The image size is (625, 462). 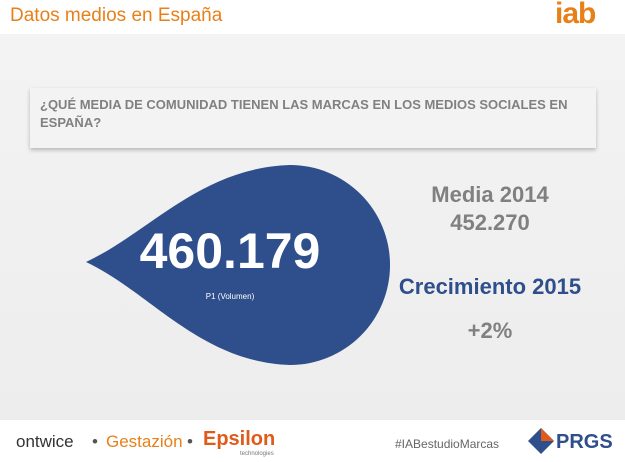 What do you see at coordinates (45, 441) in the screenshot?
I see `sponsor: ontwice` at bounding box center [45, 441].